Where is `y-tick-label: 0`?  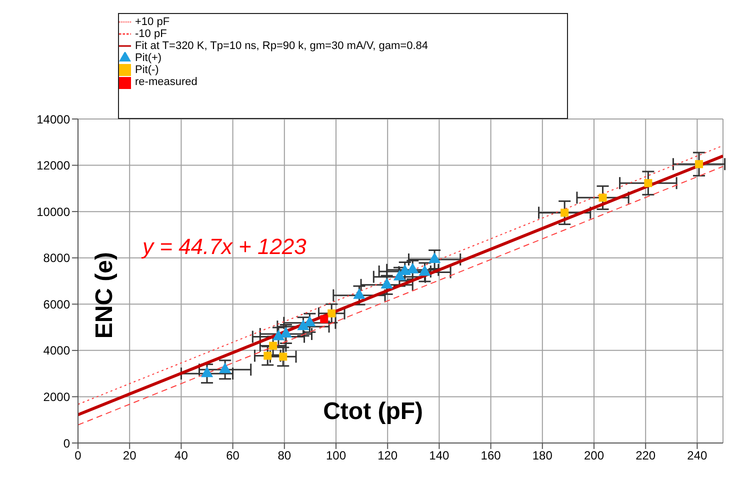 y-tick-label: 0 is located at coordinates (66, 443).